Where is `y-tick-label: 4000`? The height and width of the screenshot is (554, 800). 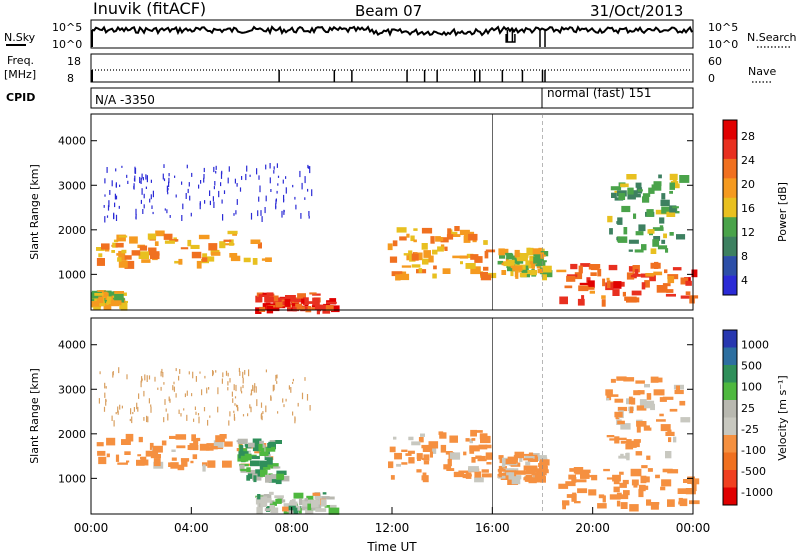 y-tick-label: 4000 is located at coordinates (72, 345).